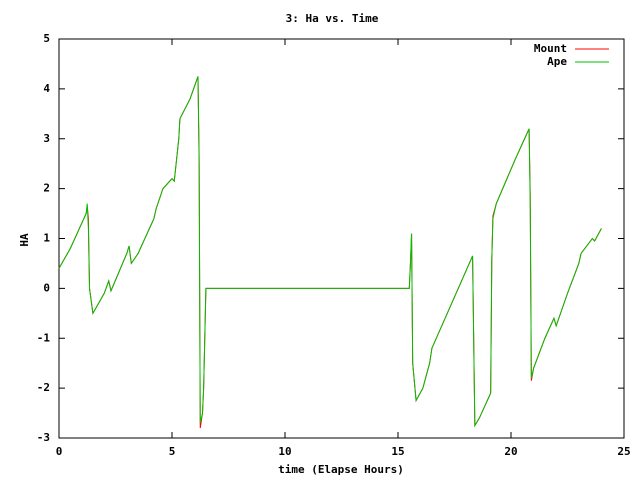  What do you see at coordinates (46, 188) in the screenshot?
I see `y-tick-label: 2` at bounding box center [46, 188].